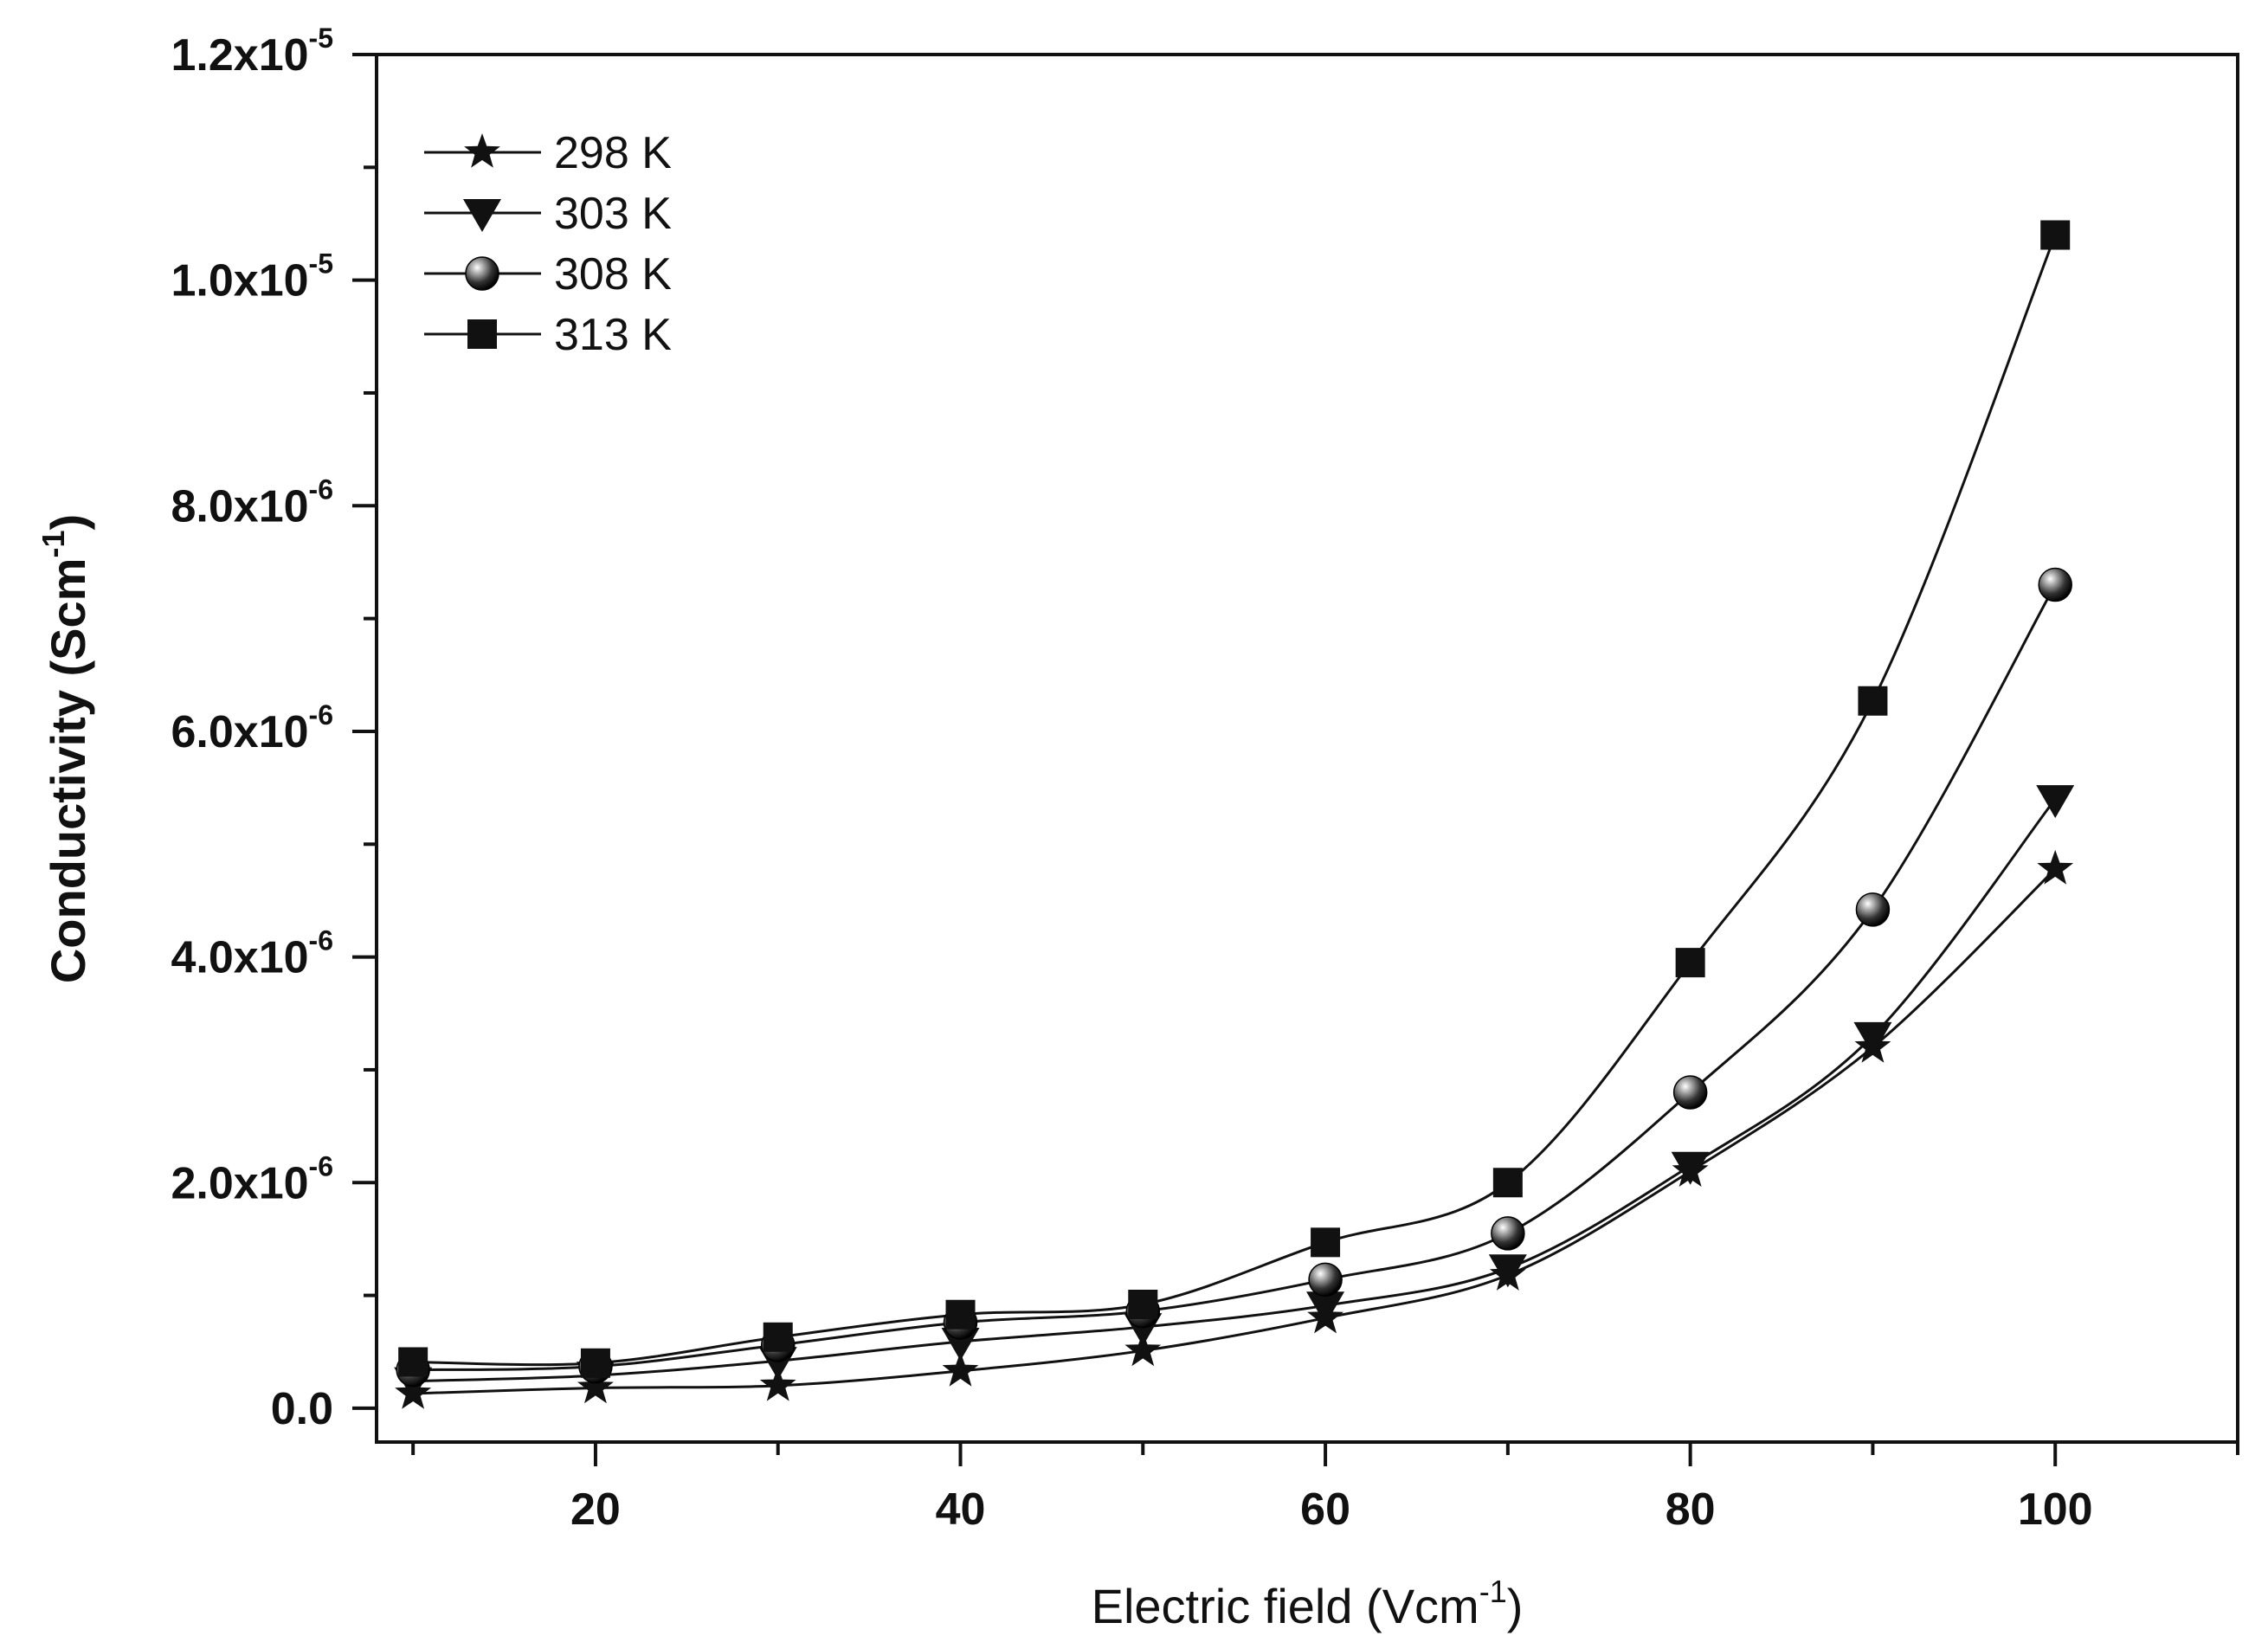 This screenshot has width=2268, height=1642. What do you see at coordinates (1691, 1509) in the screenshot?
I see `x-tick-label: 80` at bounding box center [1691, 1509].